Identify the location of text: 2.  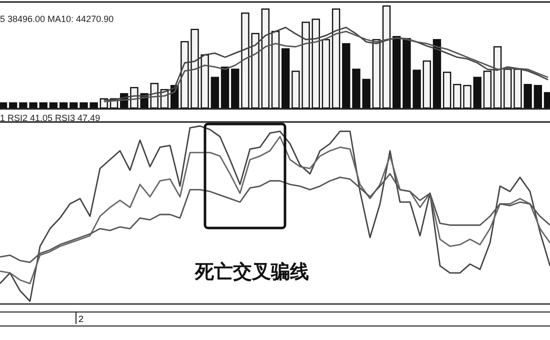
(81, 319).